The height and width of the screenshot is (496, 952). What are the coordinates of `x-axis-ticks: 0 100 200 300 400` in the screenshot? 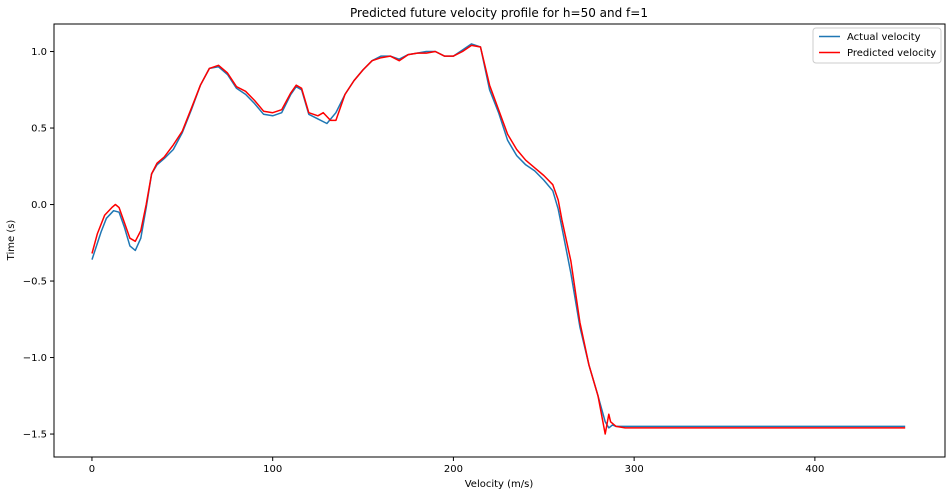 It's located at (456, 466).